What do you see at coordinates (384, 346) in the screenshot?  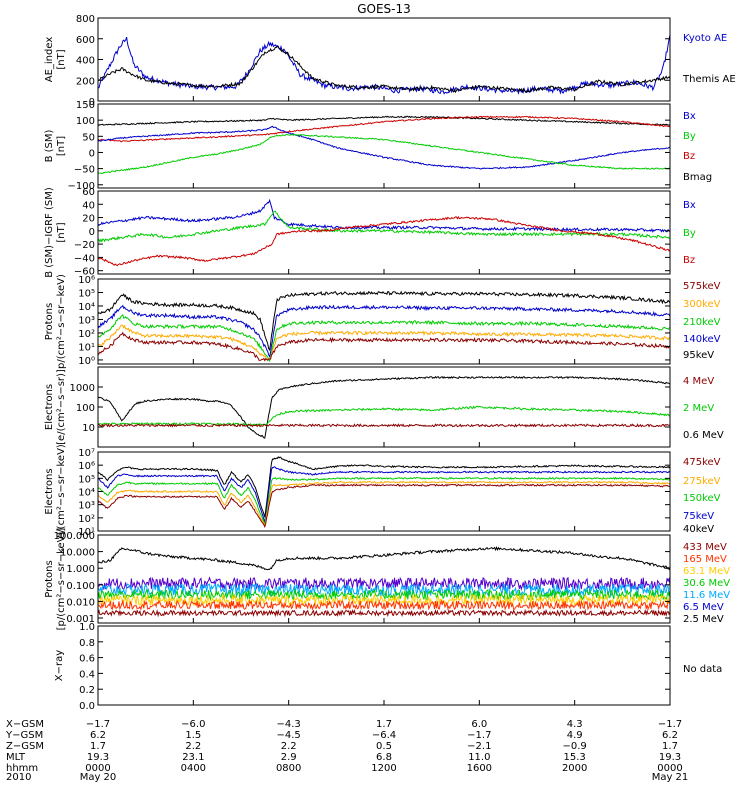 I see `series-line-575kev` at bounding box center [384, 346].